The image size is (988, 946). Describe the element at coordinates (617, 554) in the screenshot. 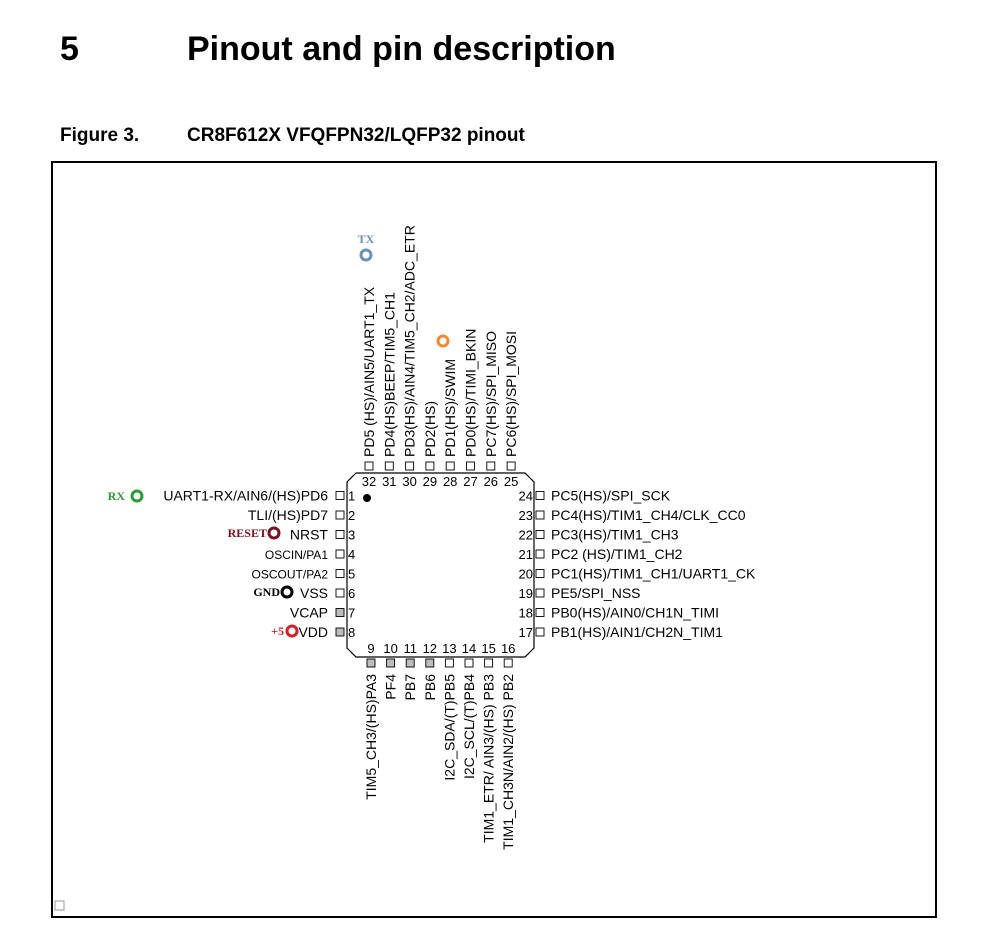

I see `pin-label: PC2 (HS)/TIM1_CH2` at that location.